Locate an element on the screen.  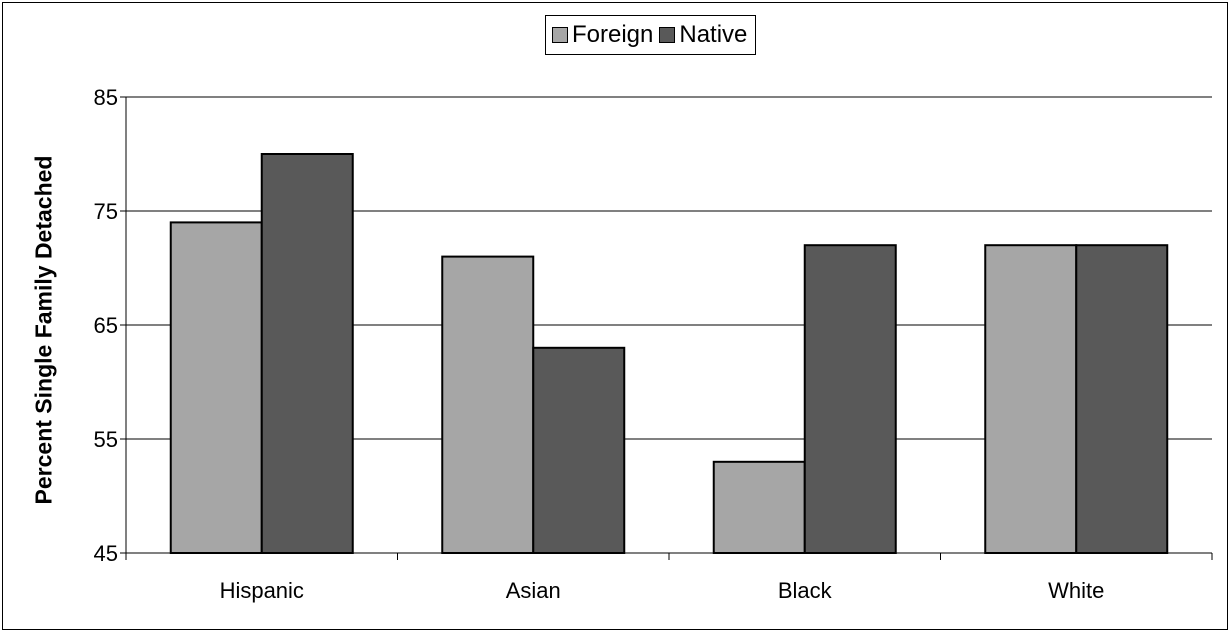
bar-native-hispanic is located at coordinates (307, 353).